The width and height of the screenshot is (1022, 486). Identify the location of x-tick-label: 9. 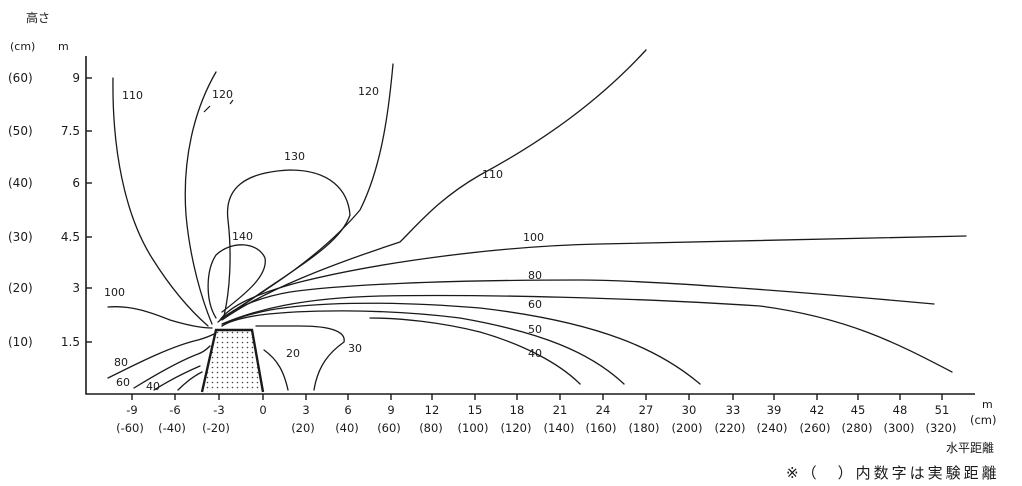
(390, 410).